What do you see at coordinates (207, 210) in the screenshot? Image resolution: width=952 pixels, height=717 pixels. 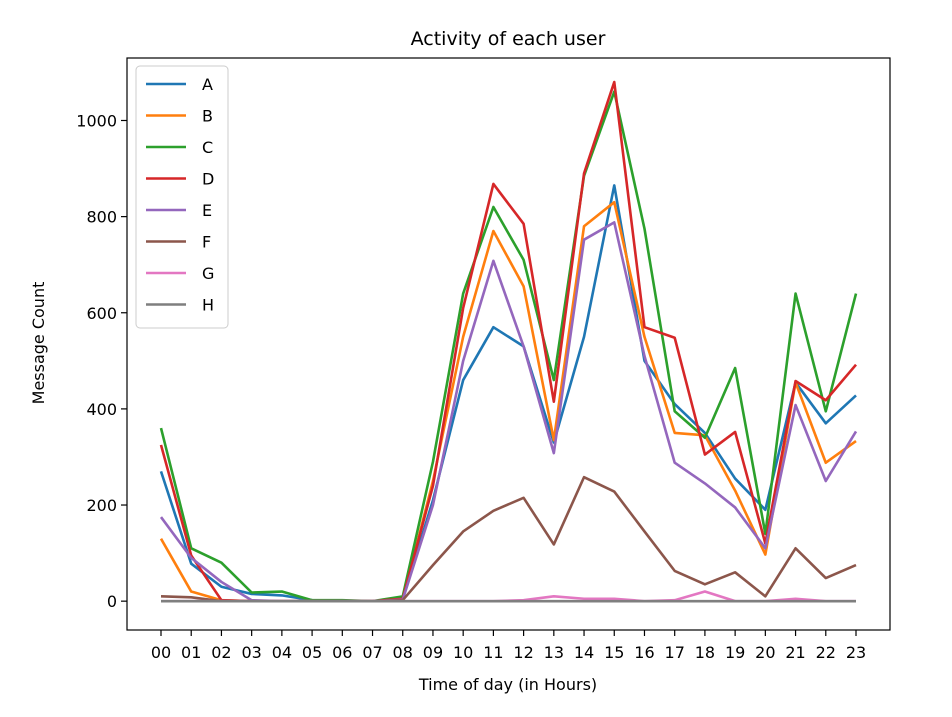 I see `legend-label-e: E` at bounding box center [207, 210].